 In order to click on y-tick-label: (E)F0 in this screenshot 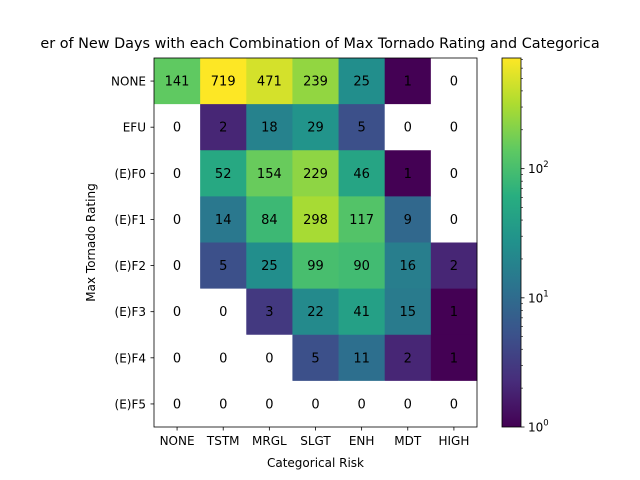, I will do `click(130, 174)`.